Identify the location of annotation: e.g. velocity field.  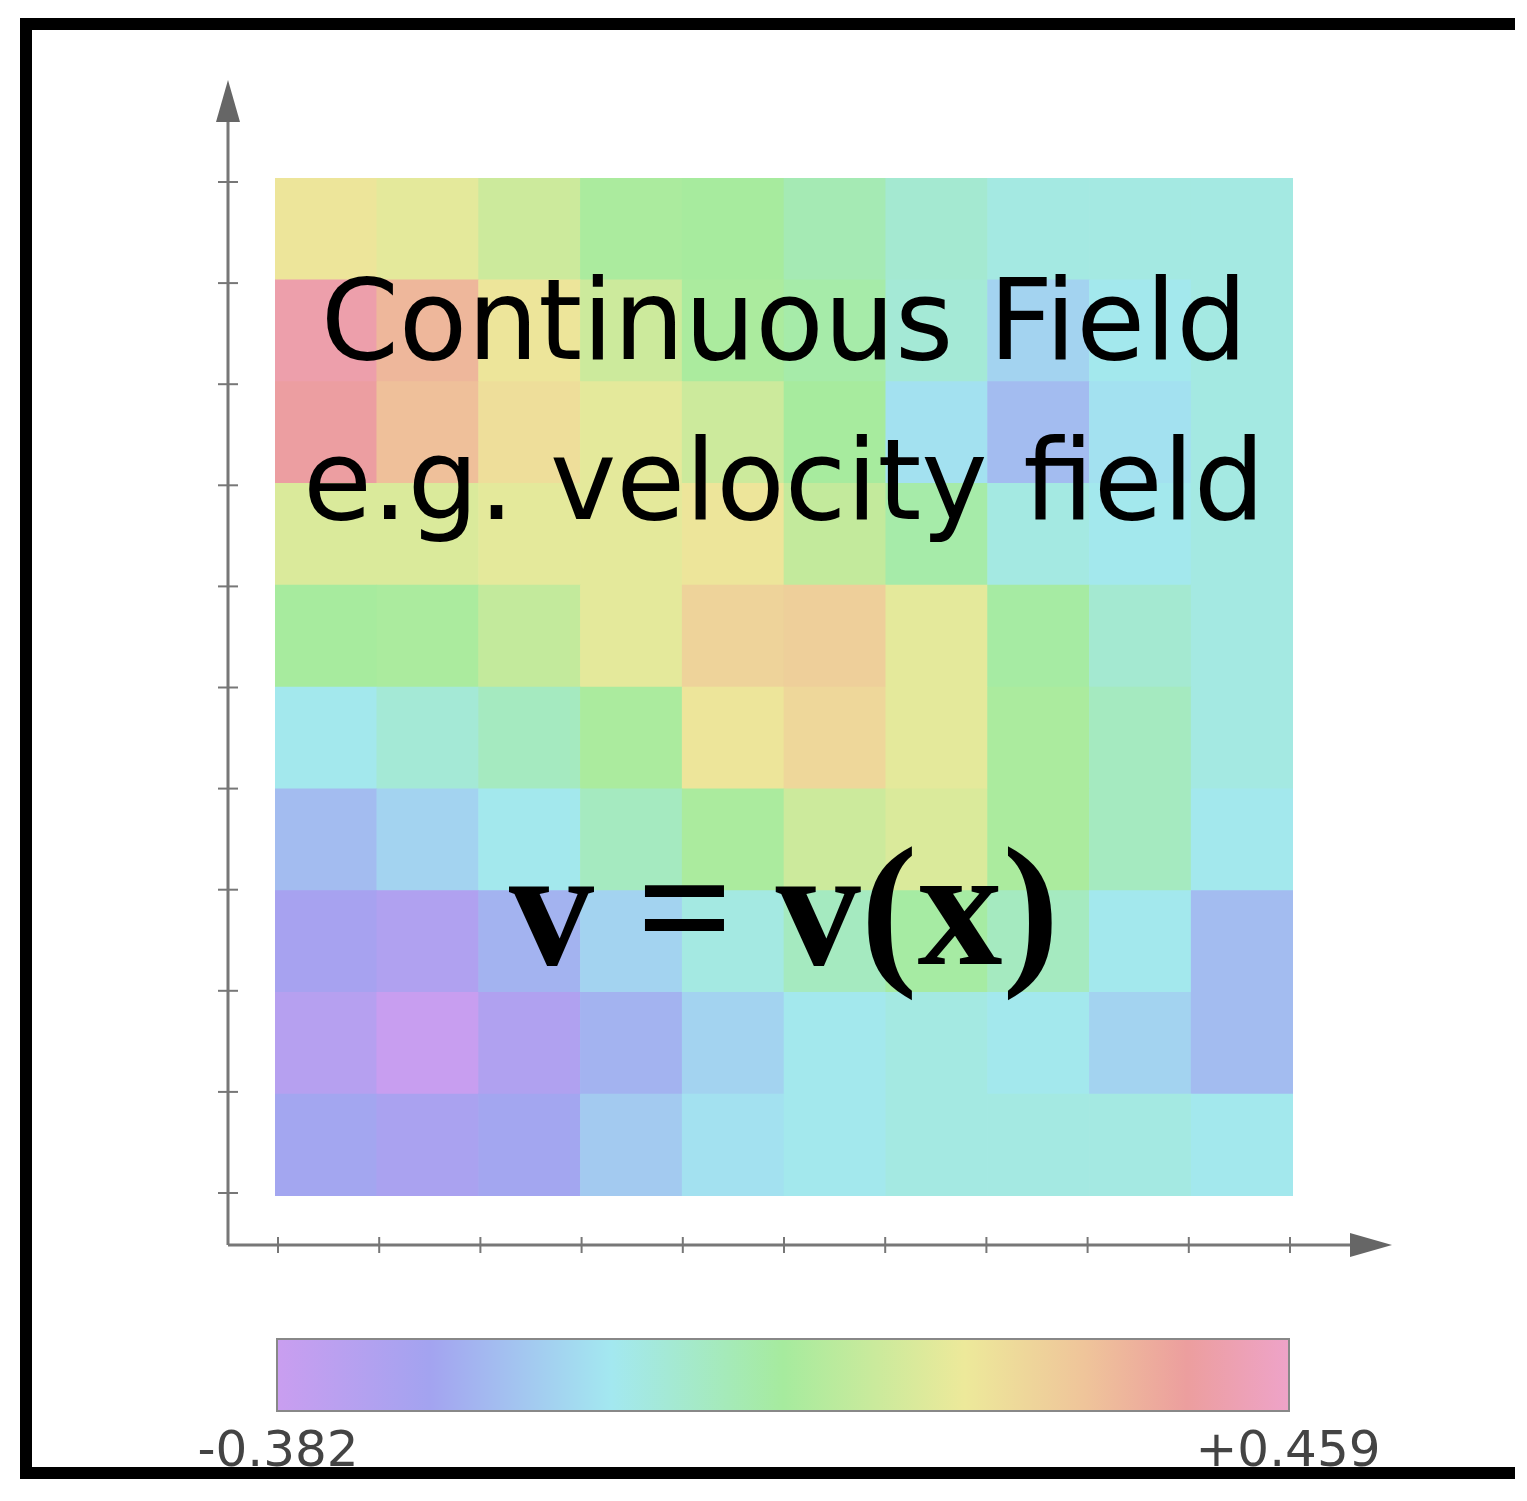
(784, 480).